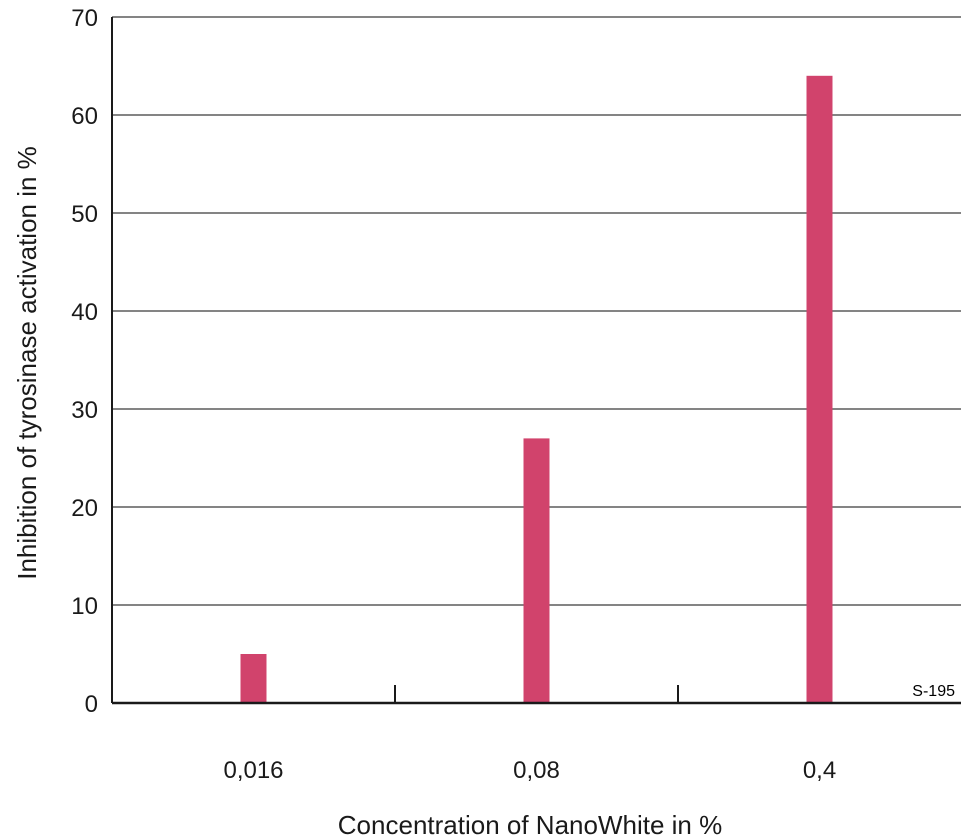  Describe the element at coordinates (84, 18) in the screenshot. I see `y-tick-label: 70` at that location.